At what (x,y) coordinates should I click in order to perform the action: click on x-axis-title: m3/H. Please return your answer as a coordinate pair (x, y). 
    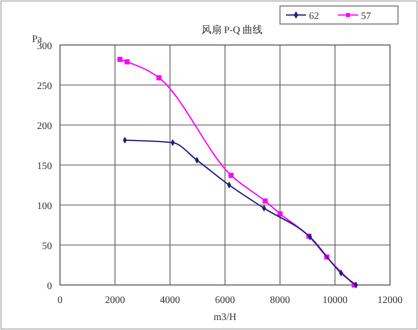
    Looking at the image, I should click on (225, 317).